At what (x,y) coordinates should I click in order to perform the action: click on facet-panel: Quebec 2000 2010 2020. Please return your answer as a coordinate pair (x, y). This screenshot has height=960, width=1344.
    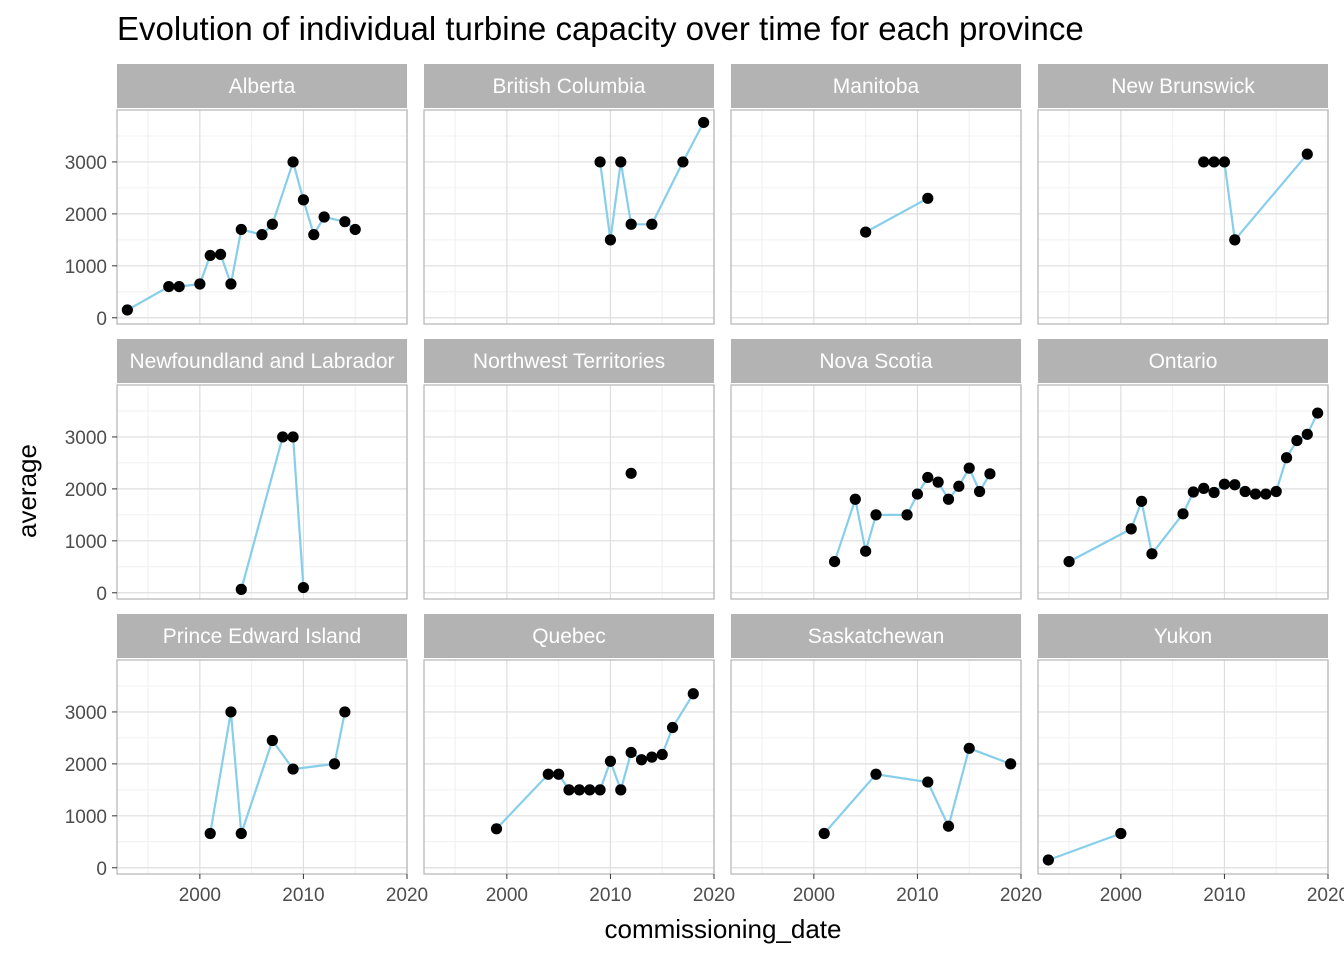
    Looking at the image, I should click on (579, 760).